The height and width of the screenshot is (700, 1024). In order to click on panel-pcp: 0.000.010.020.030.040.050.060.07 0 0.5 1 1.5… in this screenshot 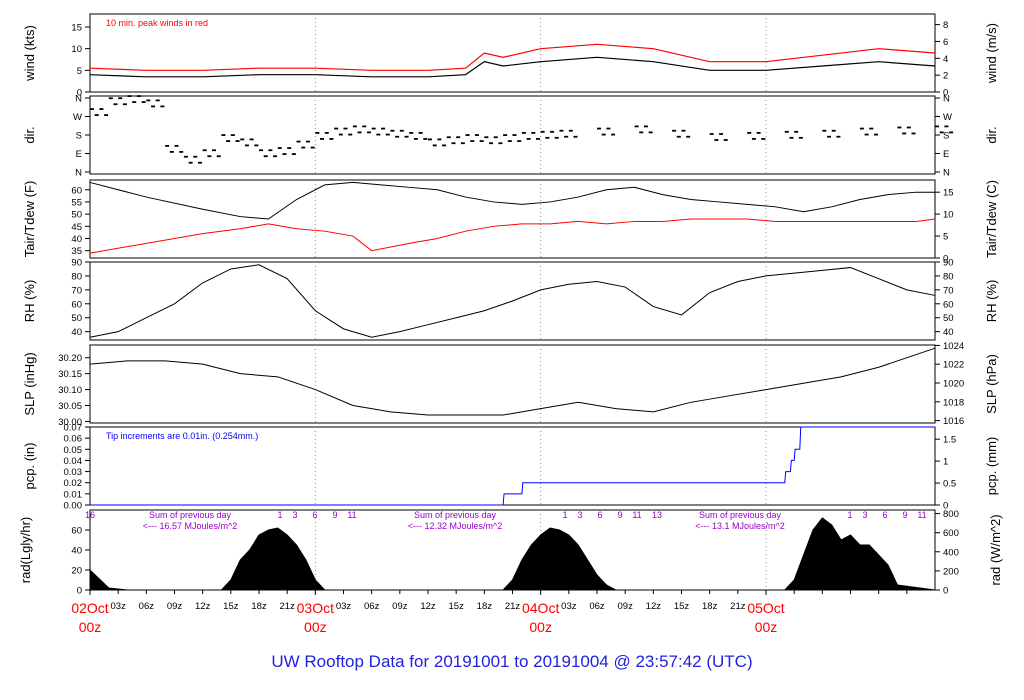, I will do `click(510, 467)`.